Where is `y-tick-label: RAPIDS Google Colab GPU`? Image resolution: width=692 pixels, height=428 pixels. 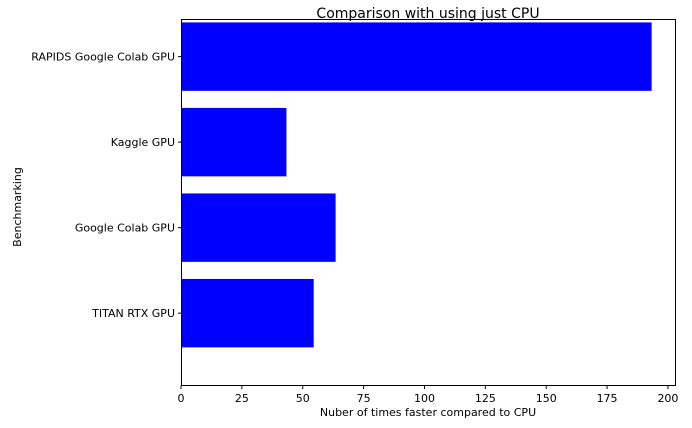
y-tick-label: RAPIDS Google Colab GPU is located at coordinates (103, 57).